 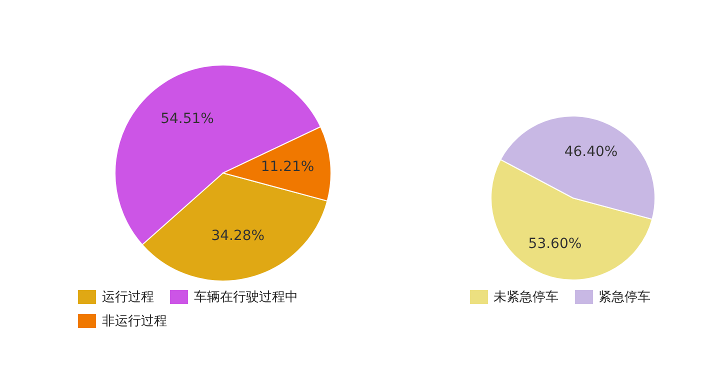 What do you see at coordinates (287, 167) in the screenshot?
I see `data-label: 11.21%` at bounding box center [287, 167].